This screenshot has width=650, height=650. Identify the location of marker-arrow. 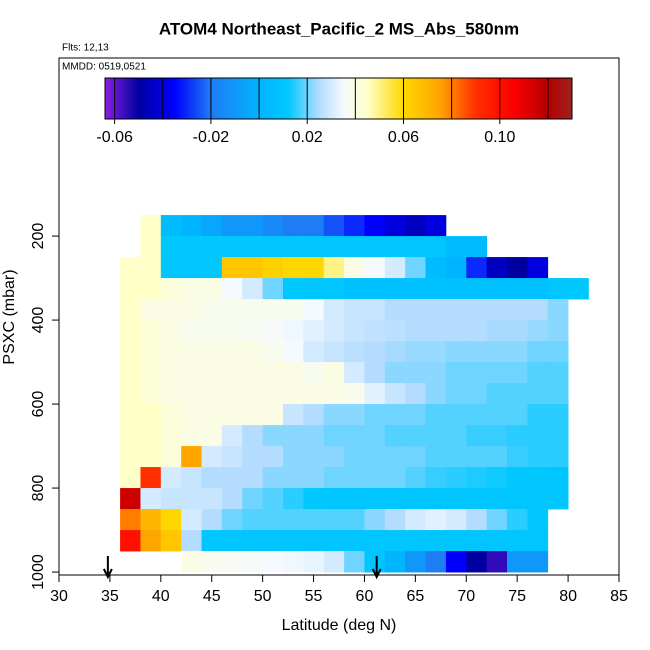
(376, 568).